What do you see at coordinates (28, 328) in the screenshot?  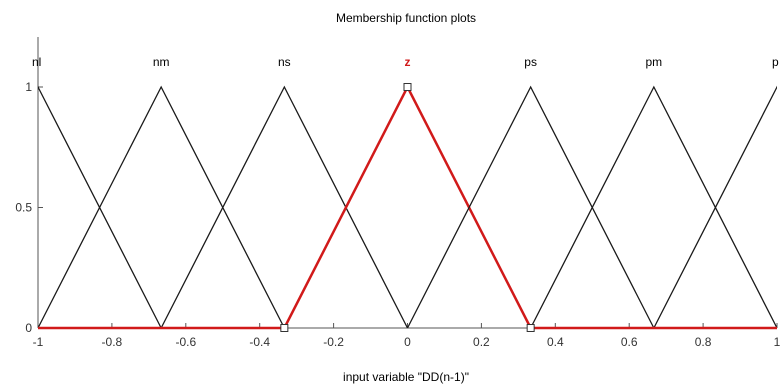 I see `y-tick-label: 0` at bounding box center [28, 328].